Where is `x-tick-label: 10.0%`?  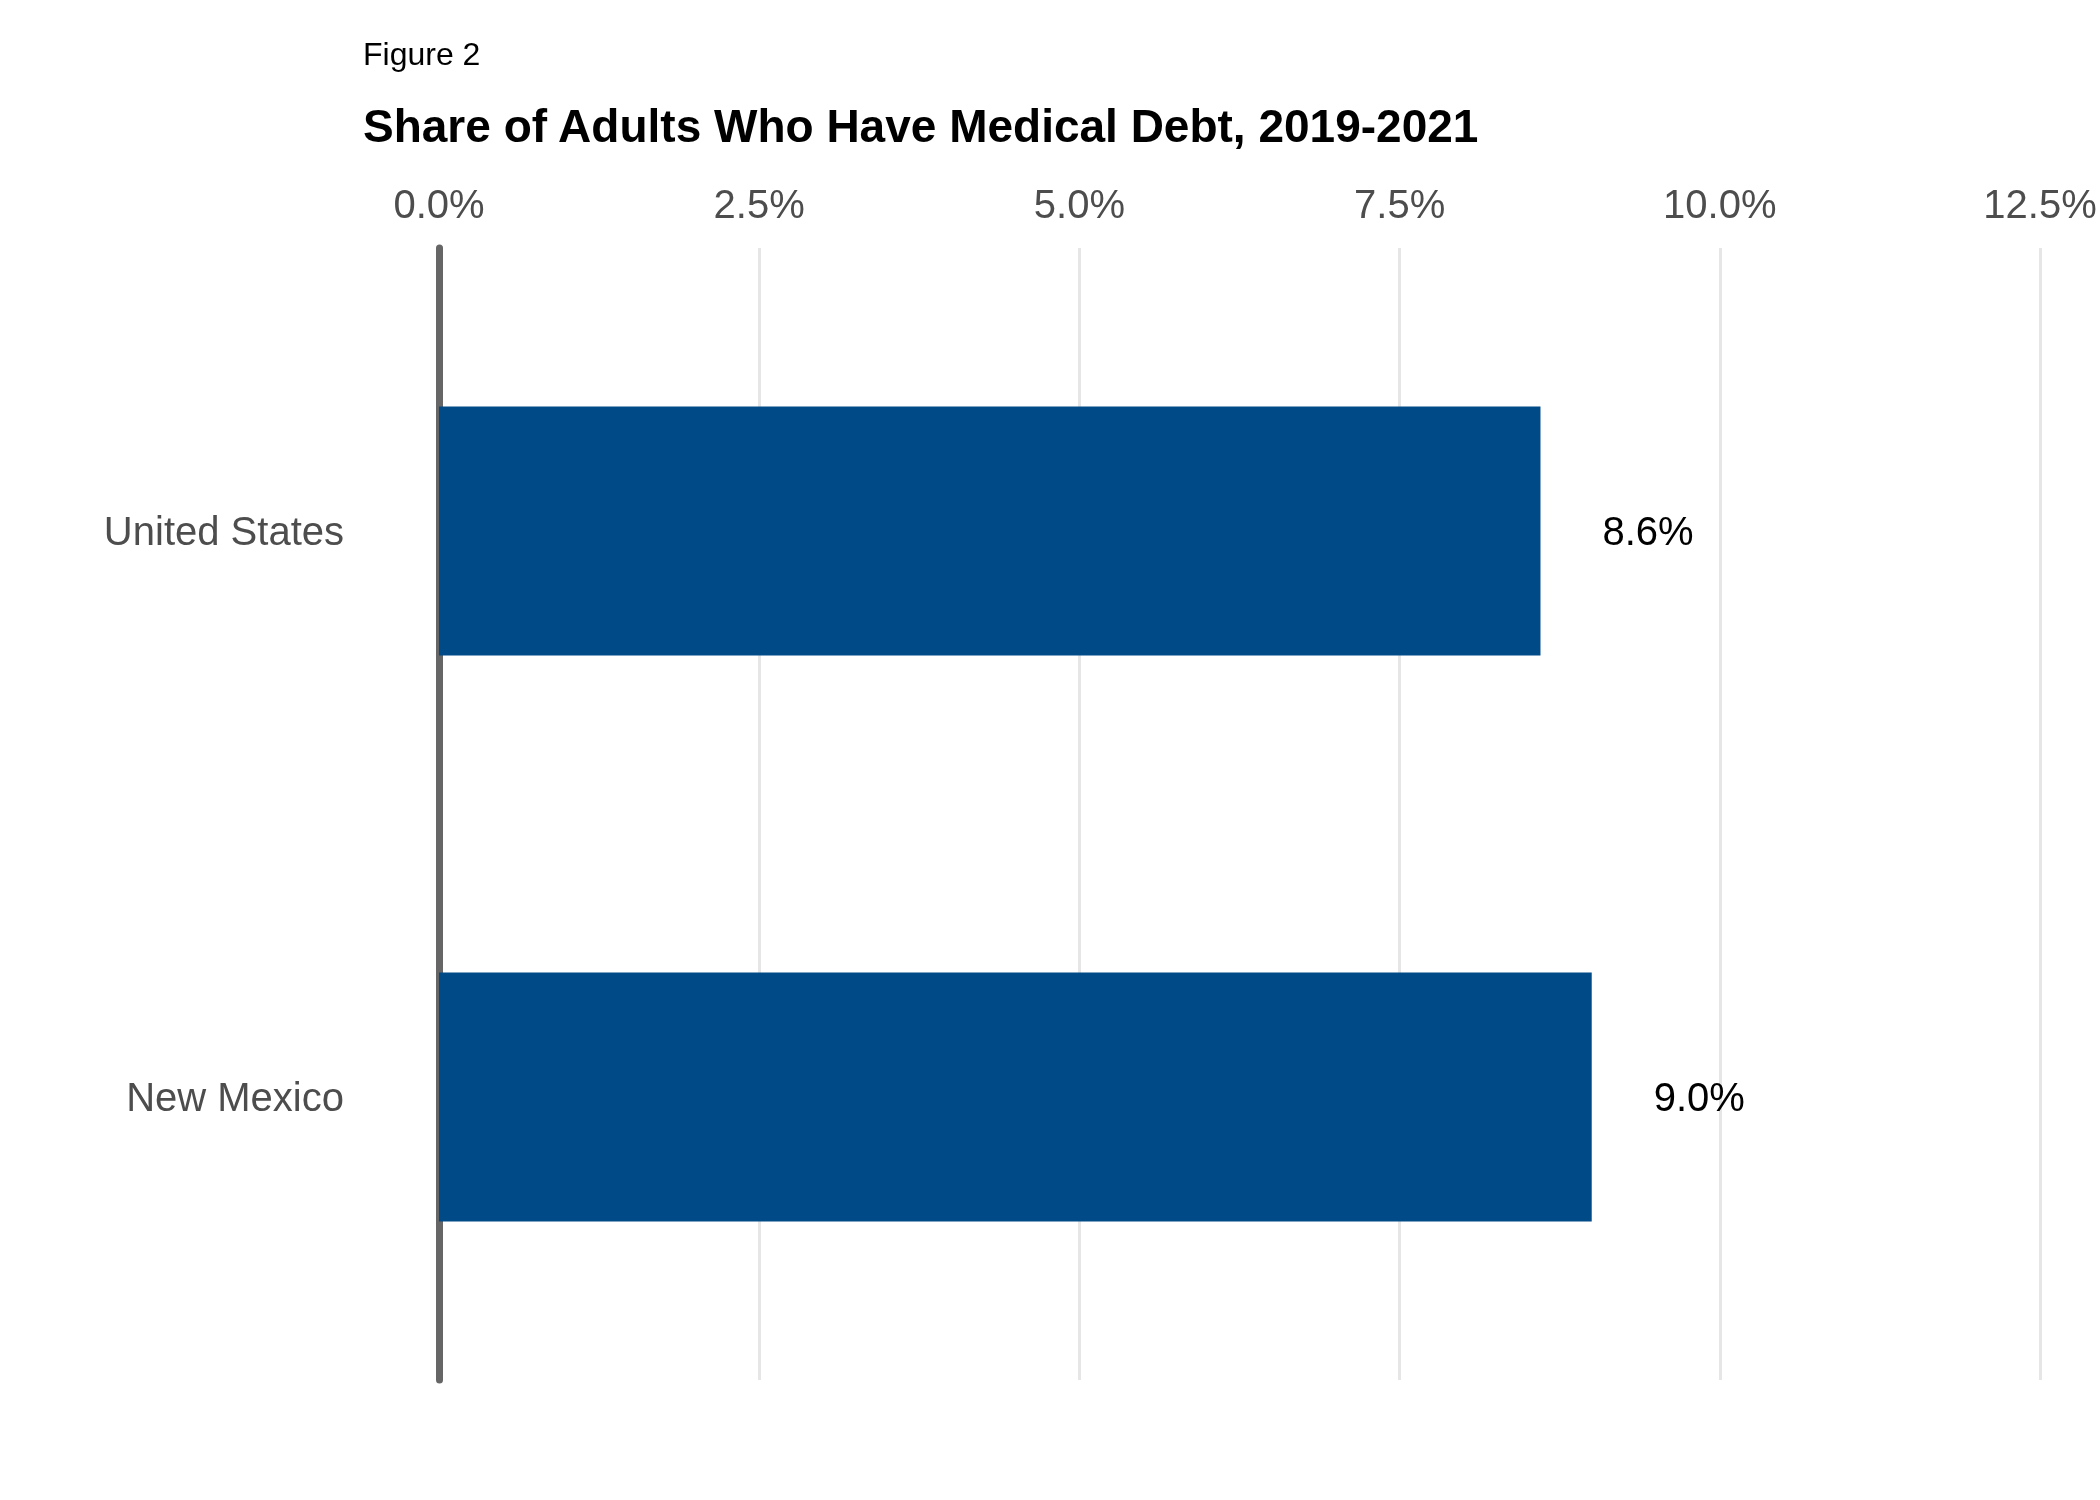 x-tick-label: 10.0% is located at coordinates (1720, 204).